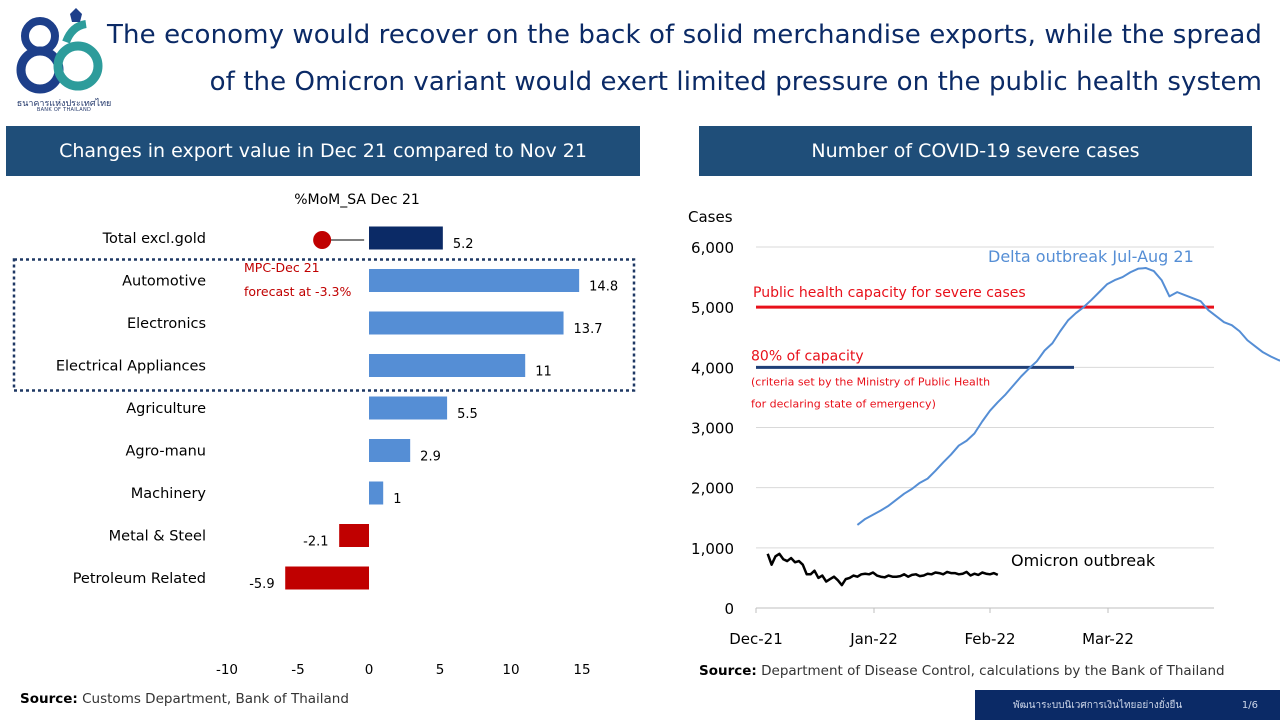 Image resolution: width=1280 pixels, height=720 pixels. What do you see at coordinates (324, 325) in the screenshot?
I see `highlight-group-box` at bounding box center [324, 325].